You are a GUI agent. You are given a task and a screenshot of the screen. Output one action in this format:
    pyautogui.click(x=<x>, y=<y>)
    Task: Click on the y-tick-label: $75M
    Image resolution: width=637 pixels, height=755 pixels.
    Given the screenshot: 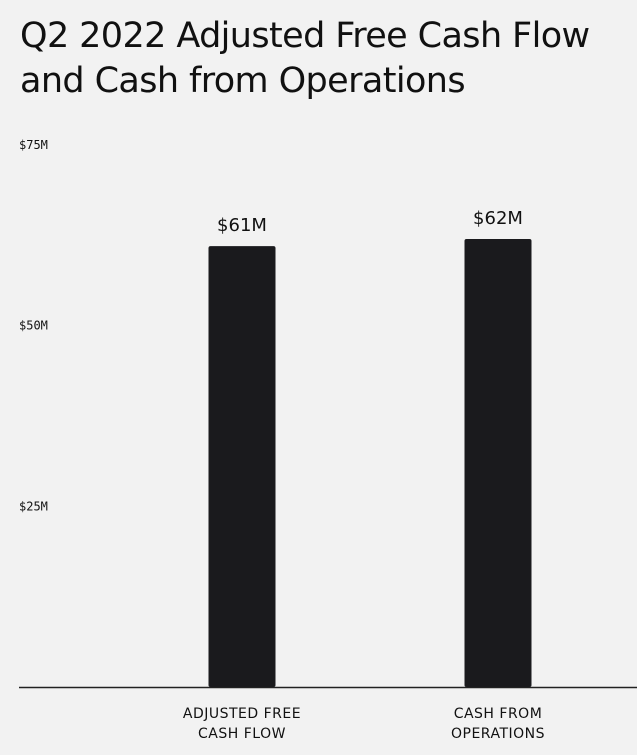 What is the action you would take?
    pyautogui.click(x=33, y=145)
    